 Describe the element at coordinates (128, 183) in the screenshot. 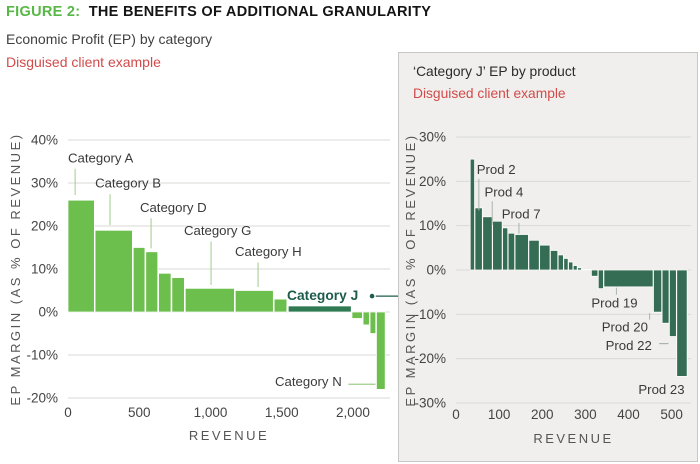

I see `annotation-category-b: Category B` at that location.